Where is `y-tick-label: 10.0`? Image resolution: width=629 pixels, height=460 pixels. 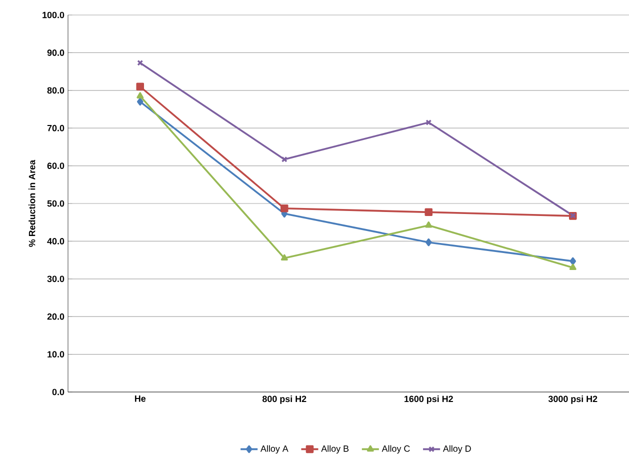
y-tick-label: 10.0 is located at coordinates (56, 354).